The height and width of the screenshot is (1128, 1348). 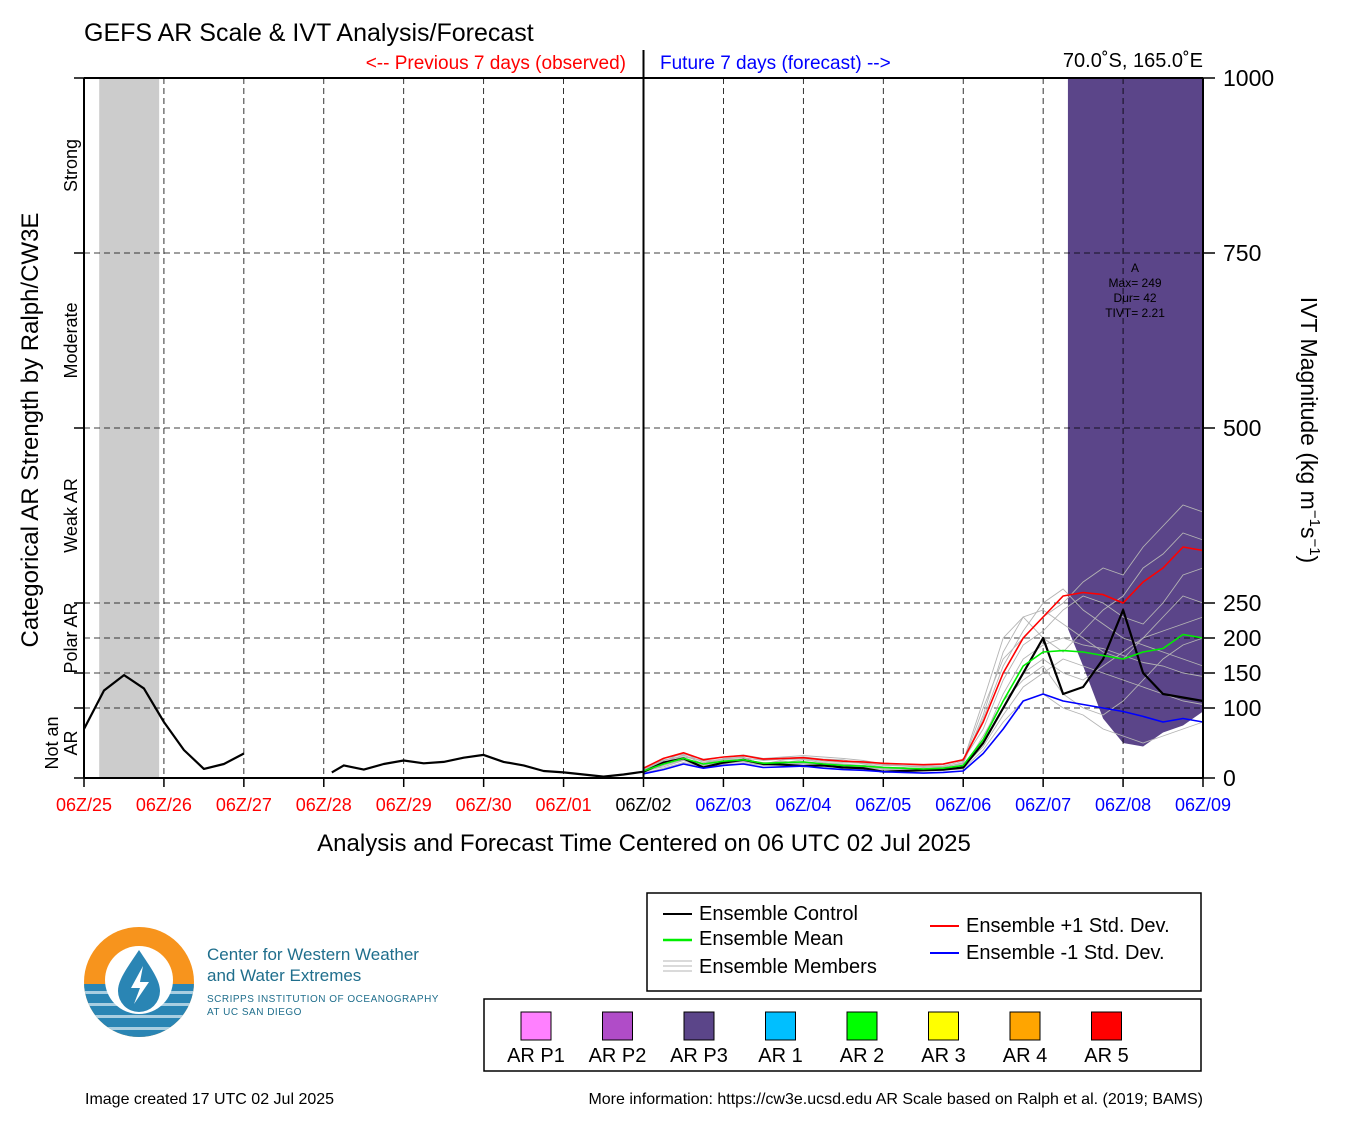 What do you see at coordinates (309, 33) in the screenshot?
I see `chart-title: GEFS AR Scale & IVT Analysis/Forecast` at bounding box center [309, 33].